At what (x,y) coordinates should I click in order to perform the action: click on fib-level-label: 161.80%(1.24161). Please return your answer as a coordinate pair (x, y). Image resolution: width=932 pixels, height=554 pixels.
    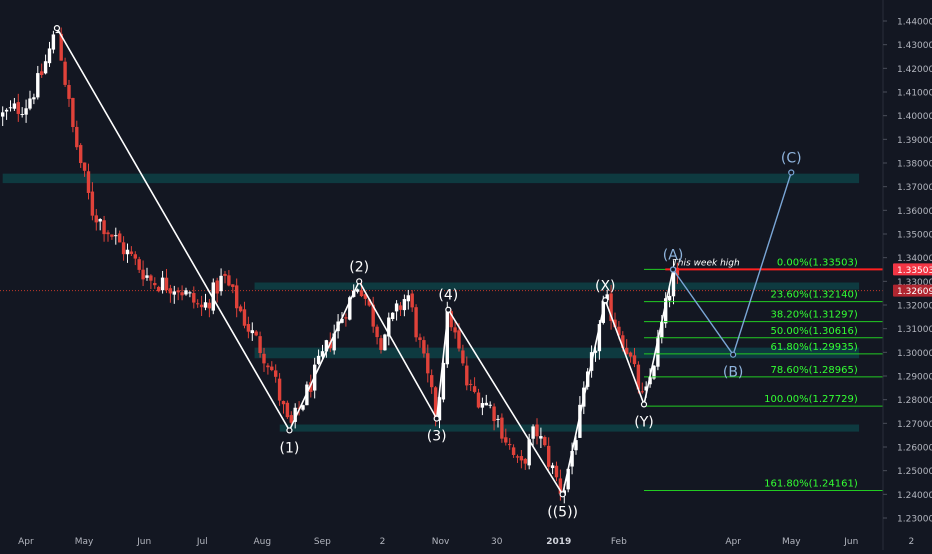
    Looking at the image, I should click on (811, 484).